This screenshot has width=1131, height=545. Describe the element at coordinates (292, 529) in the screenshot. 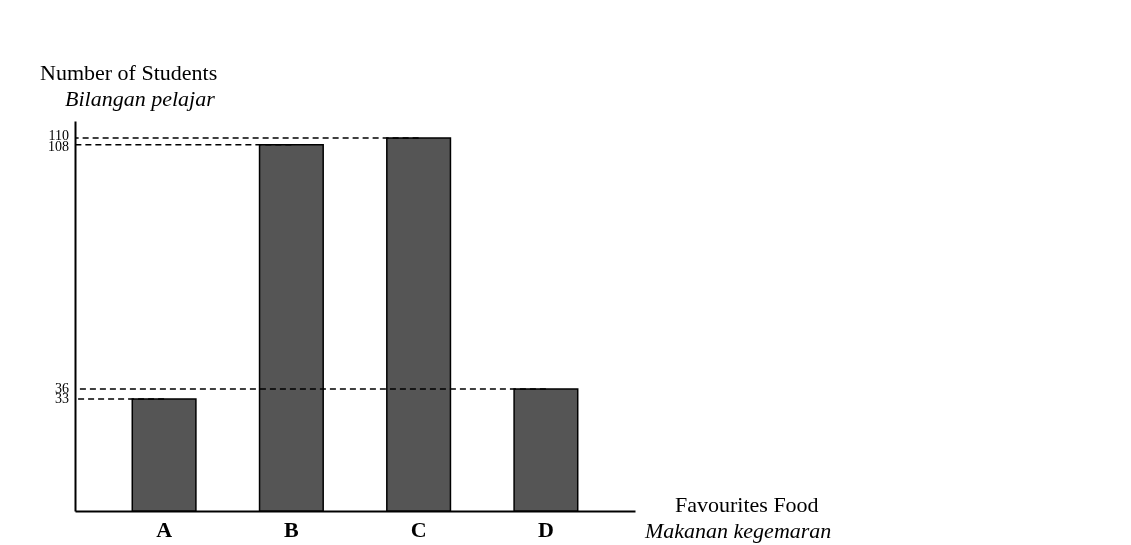

I see `x-tick-label: B` at that location.